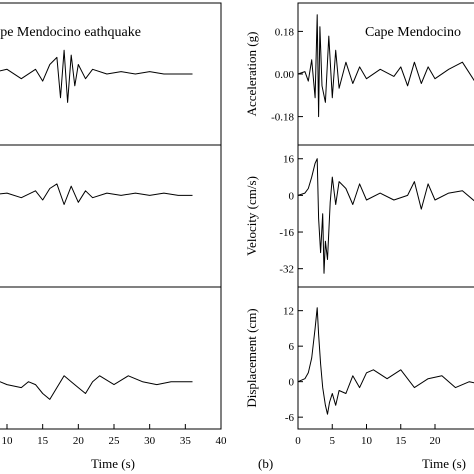 The height and width of the screenshot is (474, 474). What do you see at coordinates (251, 216) in the screenshot?
I see `velocity-y-axis-label: Velocity (cm/s)` at bounding box center [251, 216].